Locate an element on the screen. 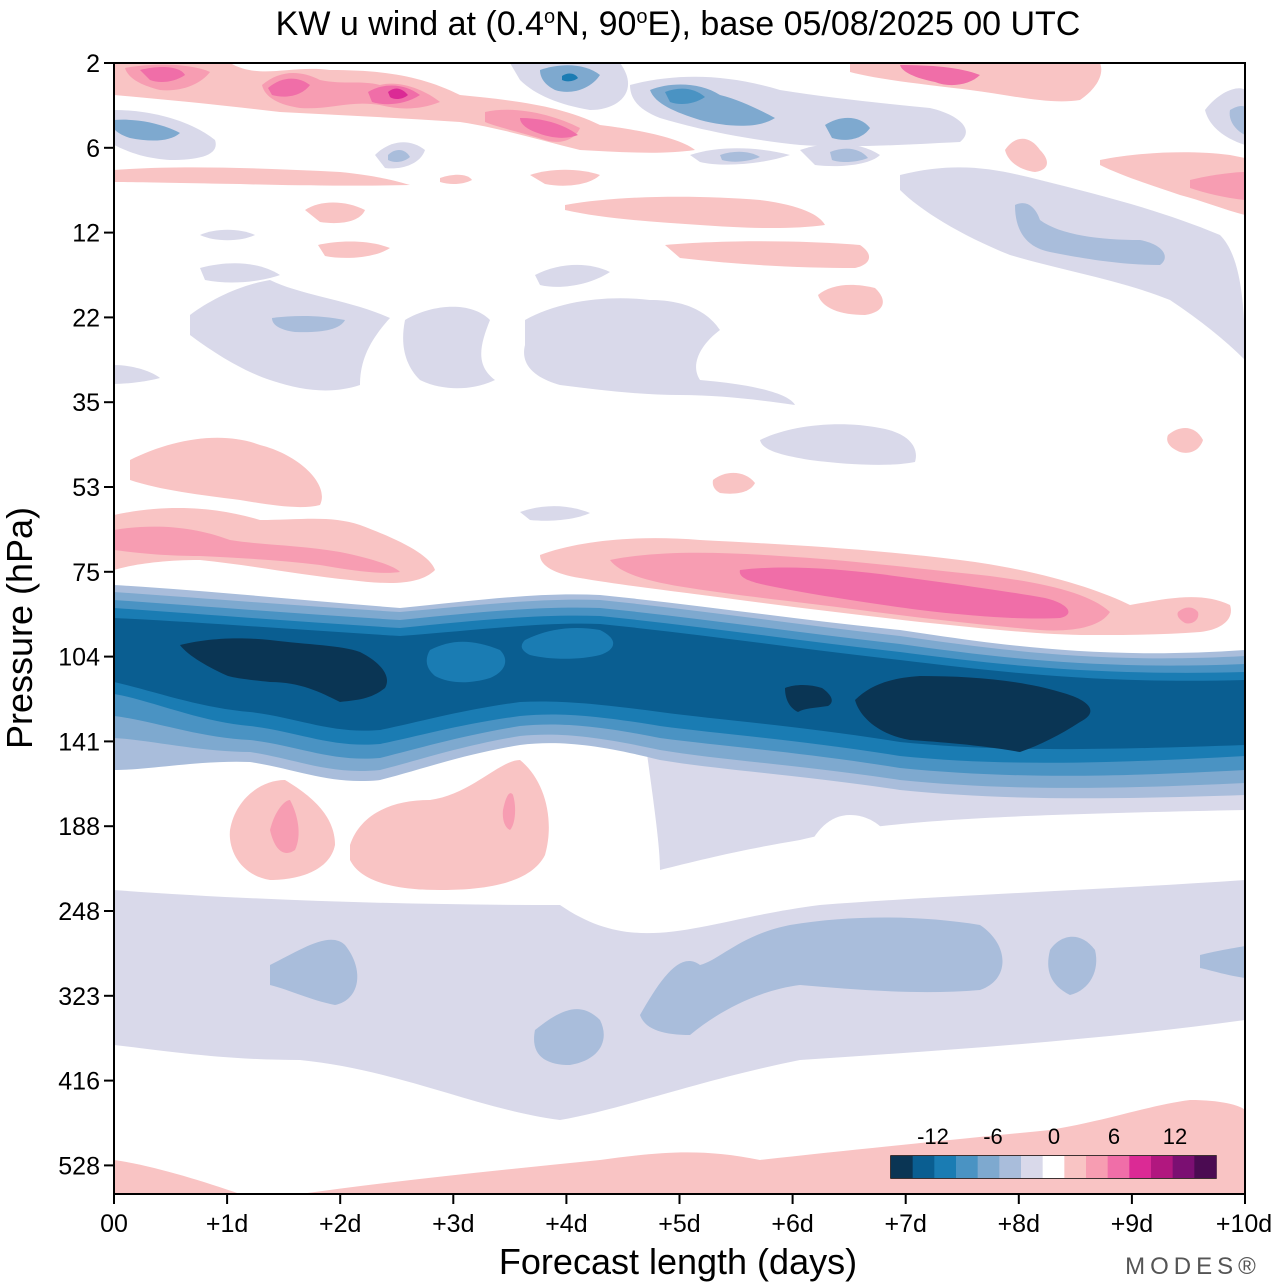  x-tick-label: +4d is located at coordinates (566, 1224).